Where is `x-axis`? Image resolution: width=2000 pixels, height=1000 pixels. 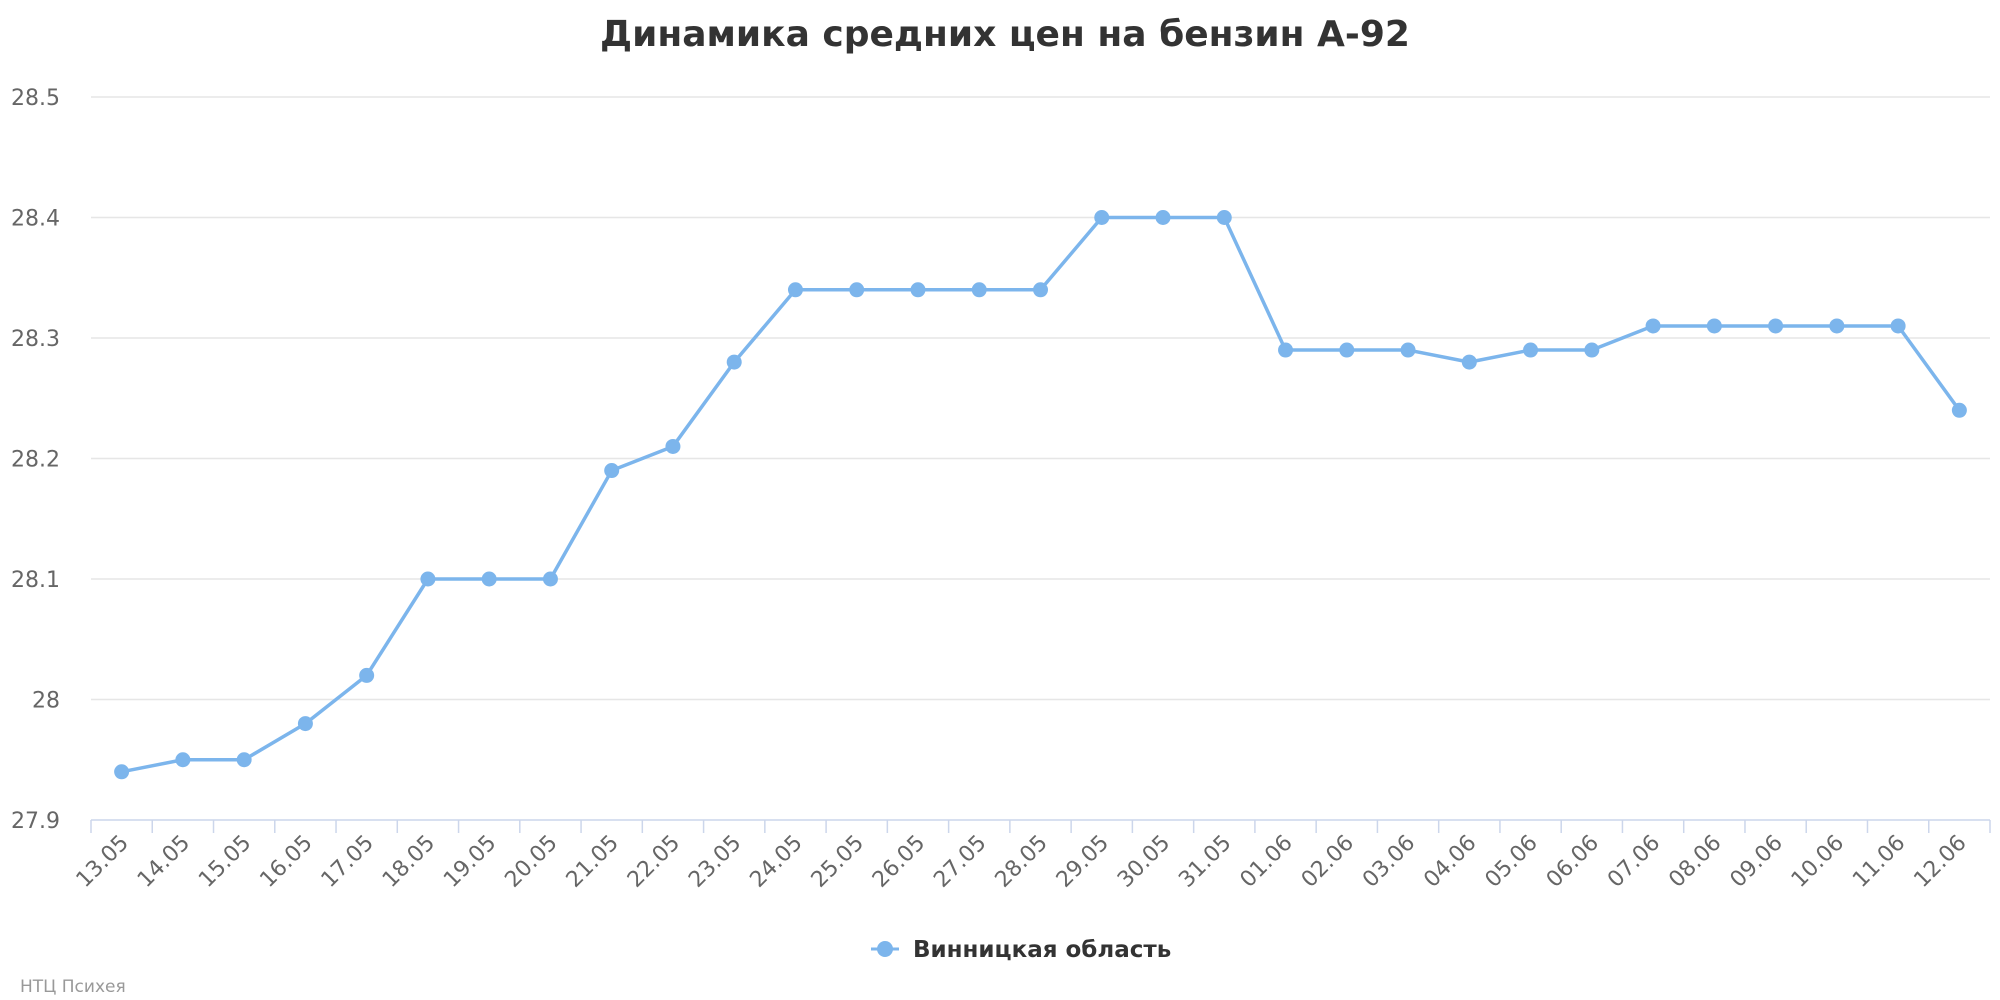
x-axis is located at coordinates (1040, 826).